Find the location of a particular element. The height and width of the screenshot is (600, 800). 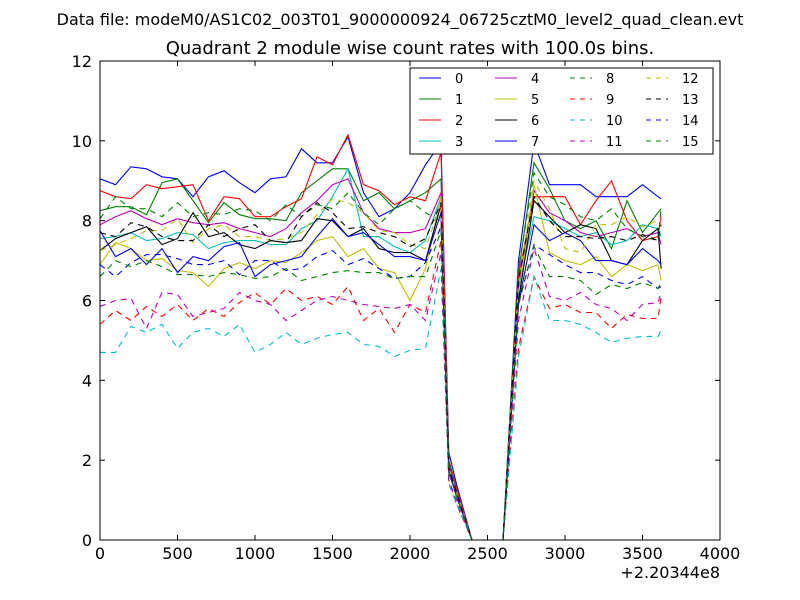

legend-label-13: 13 is located at coordinates (690, 100).